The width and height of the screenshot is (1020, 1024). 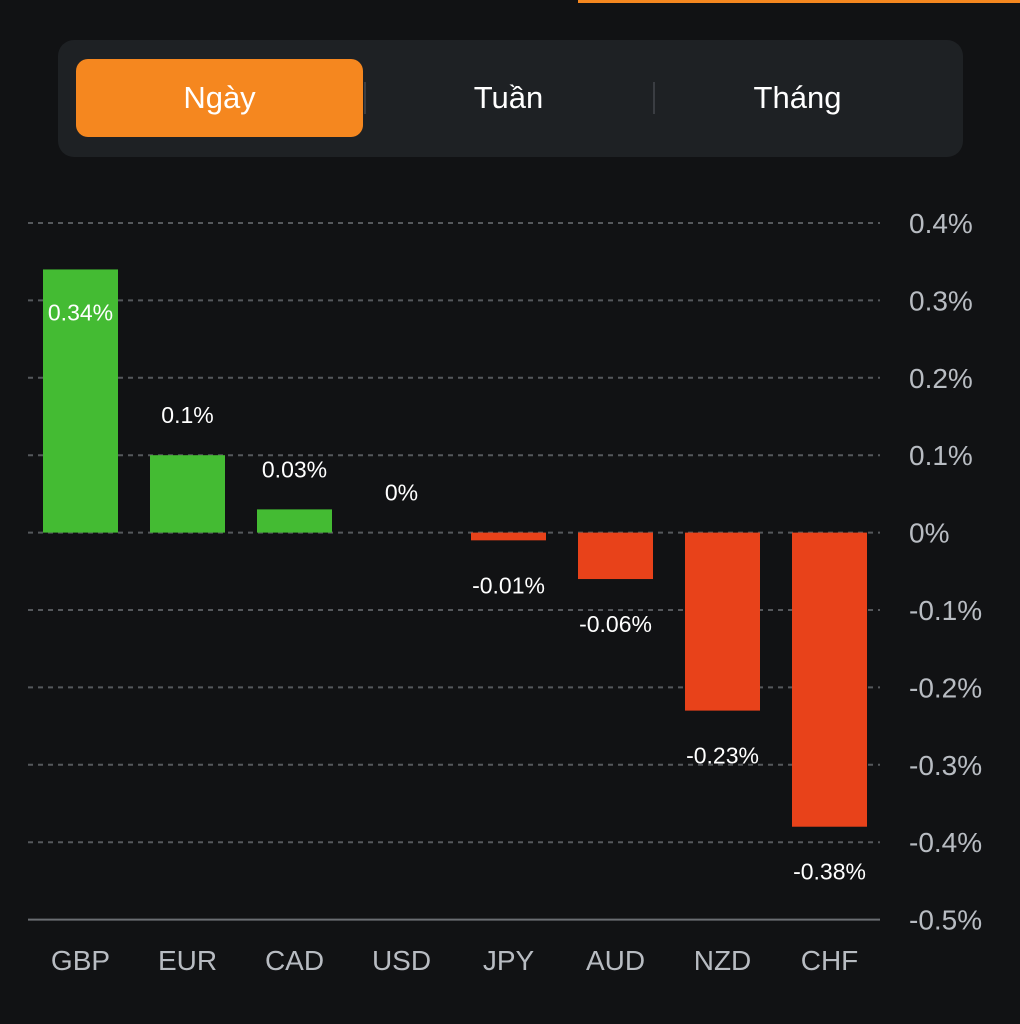 I want to click on bar-jpy, so click(x=508, y=536).